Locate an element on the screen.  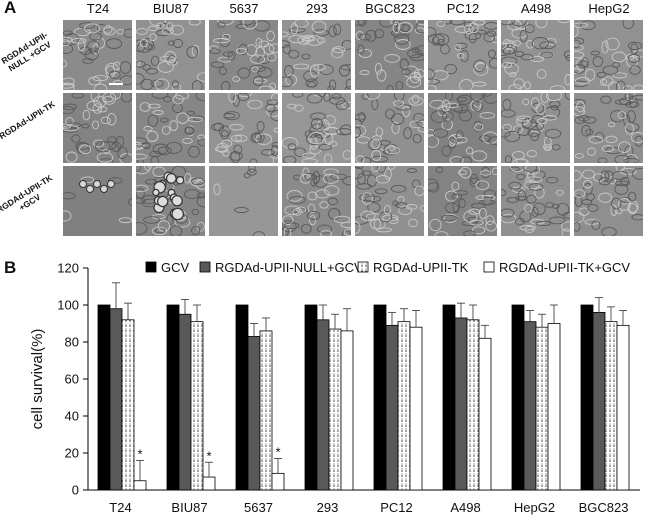
legend-label: RGDAd-UPII-TK+GCV is located at coordinates (564, 267).